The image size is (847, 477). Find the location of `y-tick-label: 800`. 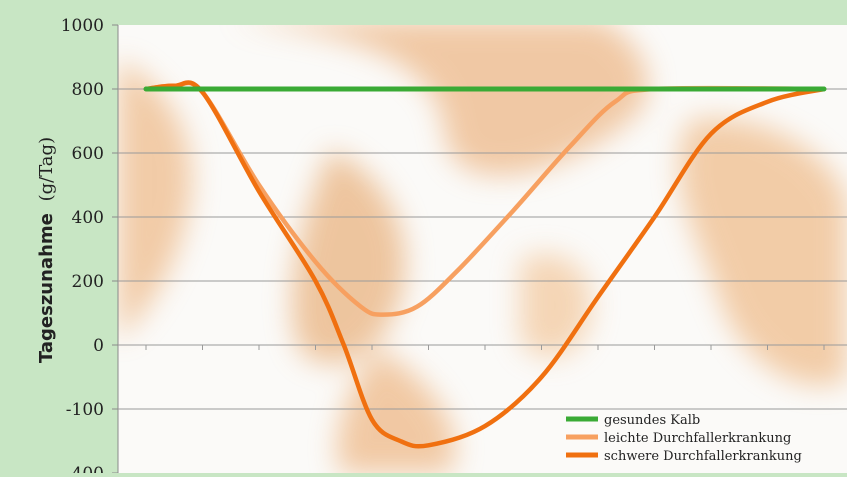

y-tick-label: 800 is located at coordinates (88, 90).